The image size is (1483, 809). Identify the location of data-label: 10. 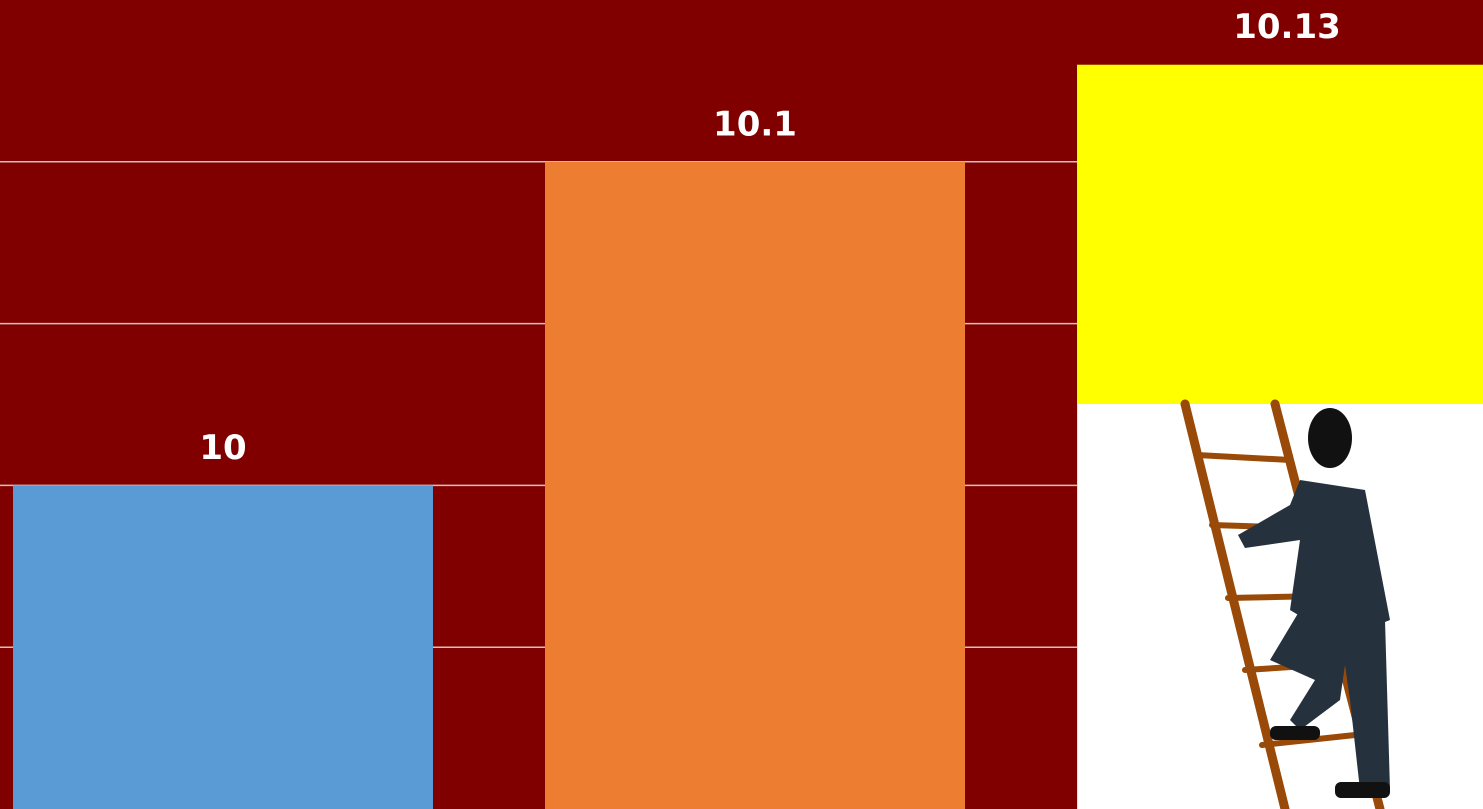
(222, 448).